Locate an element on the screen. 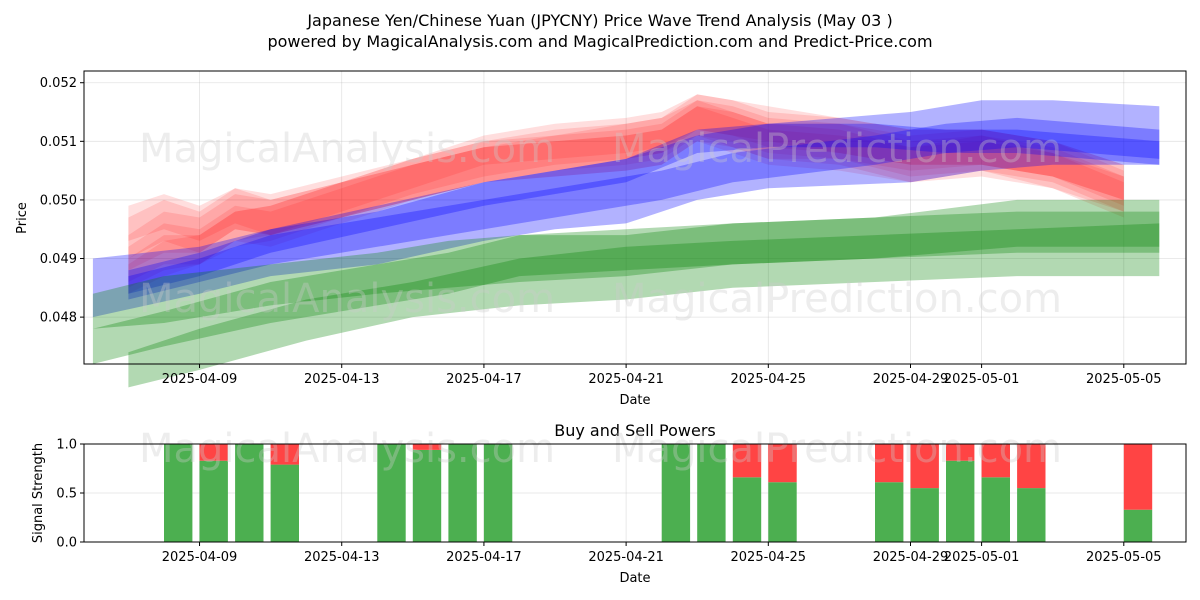  price-x-tick-label-0: 2025-04-09 is located at coordinates (200, 379).